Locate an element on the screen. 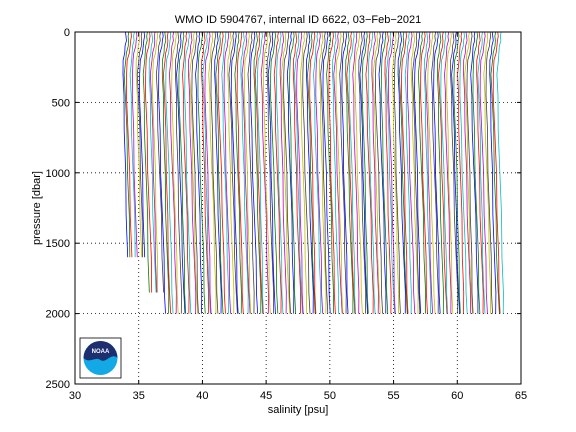 The height and width of the screenshot is (432, 576). x-tick-label: 45 is located at coordinates (266, 396).